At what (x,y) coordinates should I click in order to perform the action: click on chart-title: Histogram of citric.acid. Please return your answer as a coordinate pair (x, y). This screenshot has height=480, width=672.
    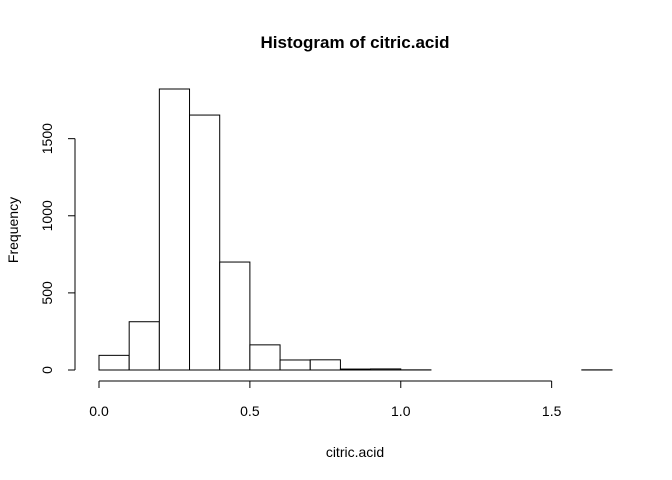
    Looking at the image, I should click on (355, 42).